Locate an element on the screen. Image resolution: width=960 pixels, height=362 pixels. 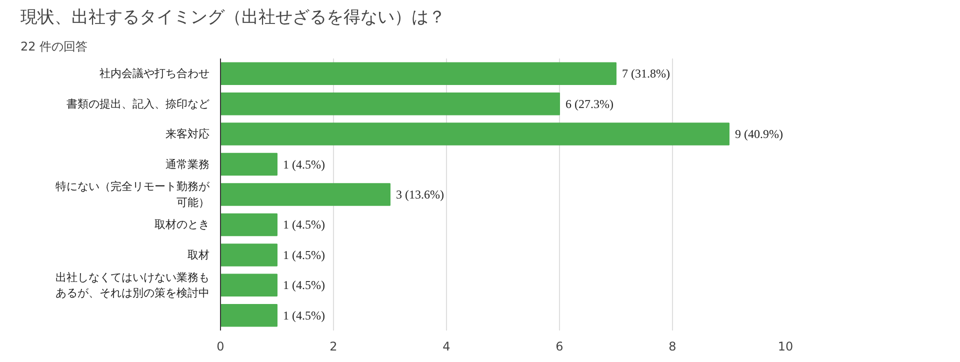
data-label: 6 (27.3%) is located at coordinates (590, 103).